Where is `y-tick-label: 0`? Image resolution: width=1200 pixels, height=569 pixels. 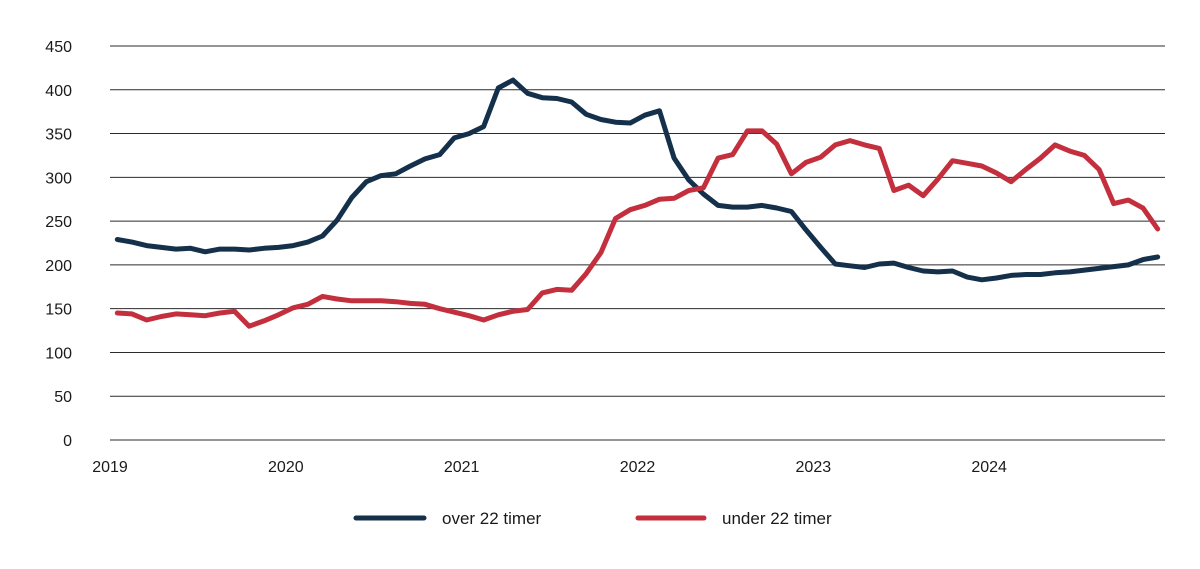
y-tick-label: 0 is located at coordinates (67, 441).